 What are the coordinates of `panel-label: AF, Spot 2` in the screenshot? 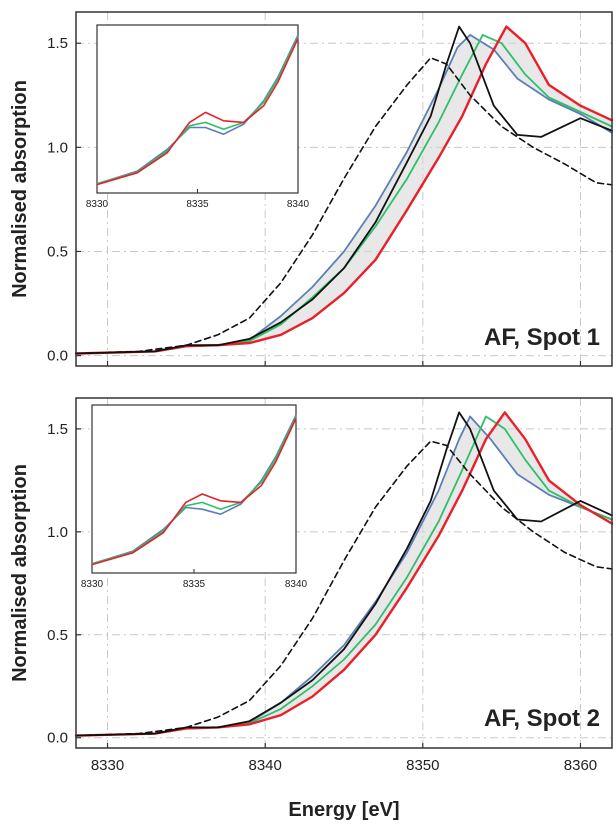 It's located at (542, 718).